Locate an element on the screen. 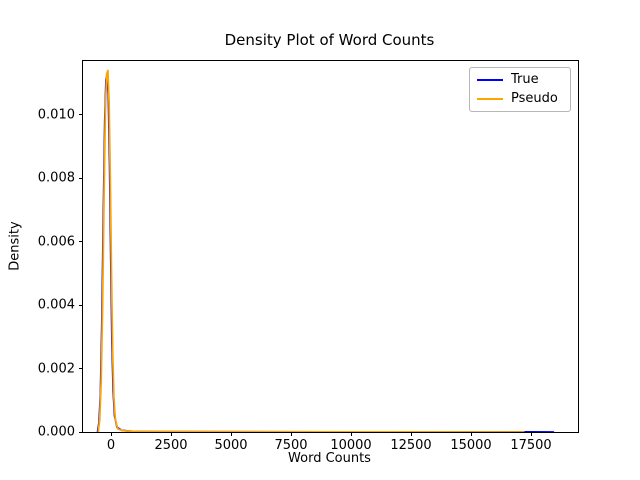 Image resolution: width=640 pixels, height=480 pixels. legend-item-true: True is located at coordinates (520, 80).